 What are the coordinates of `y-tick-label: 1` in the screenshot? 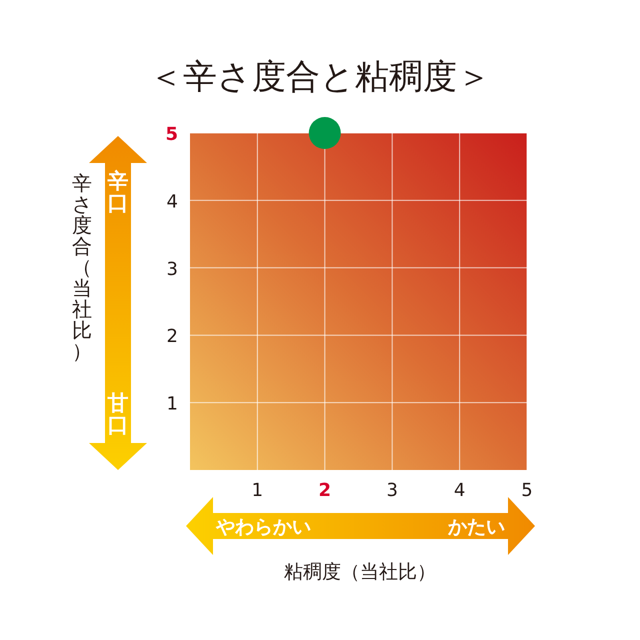 It's located at (172, 404).